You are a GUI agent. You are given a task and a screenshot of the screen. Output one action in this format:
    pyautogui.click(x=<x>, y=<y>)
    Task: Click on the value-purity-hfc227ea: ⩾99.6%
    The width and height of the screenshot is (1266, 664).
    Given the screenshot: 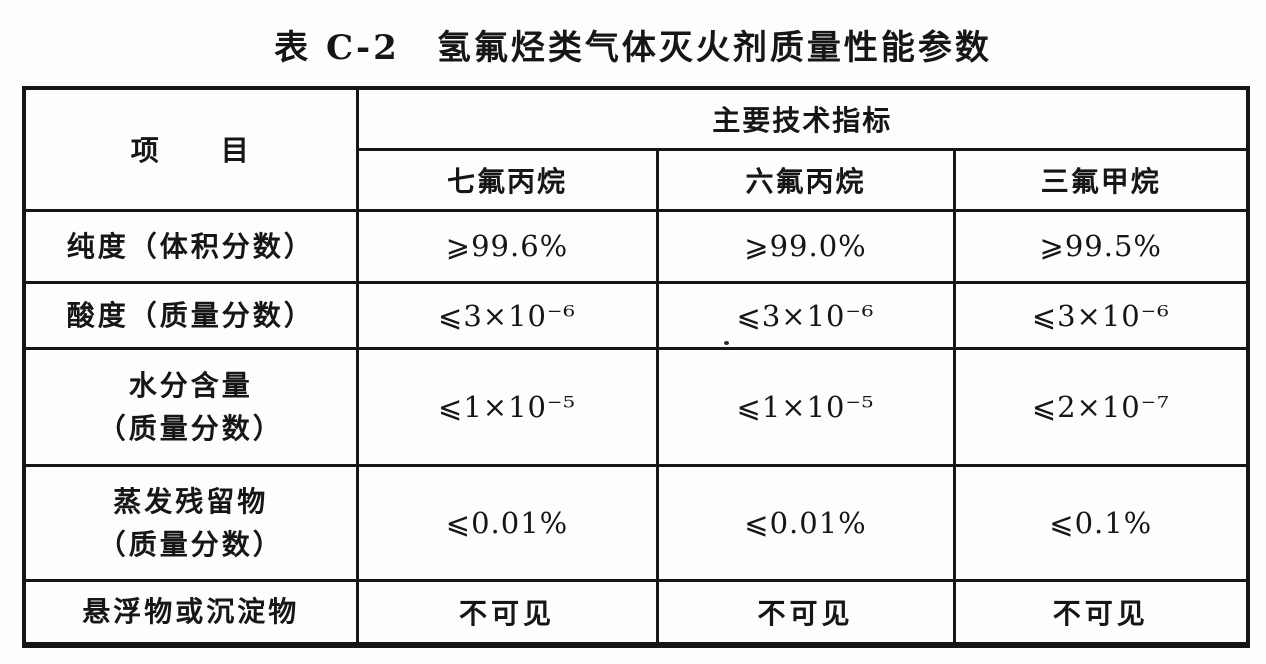 What is the action you would take?
    pyautogui.click(x=507, y=246)
    